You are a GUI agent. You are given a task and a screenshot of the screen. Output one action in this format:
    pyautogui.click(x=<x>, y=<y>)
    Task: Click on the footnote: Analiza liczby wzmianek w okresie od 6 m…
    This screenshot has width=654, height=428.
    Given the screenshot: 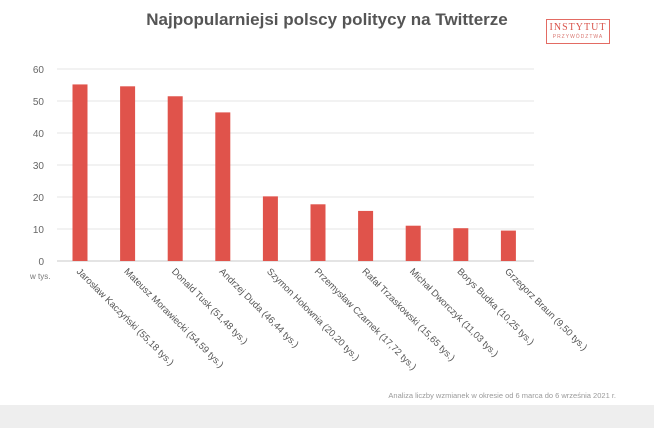 What is the action you would take?
    pyautogui.click(x=502, y=395)
    